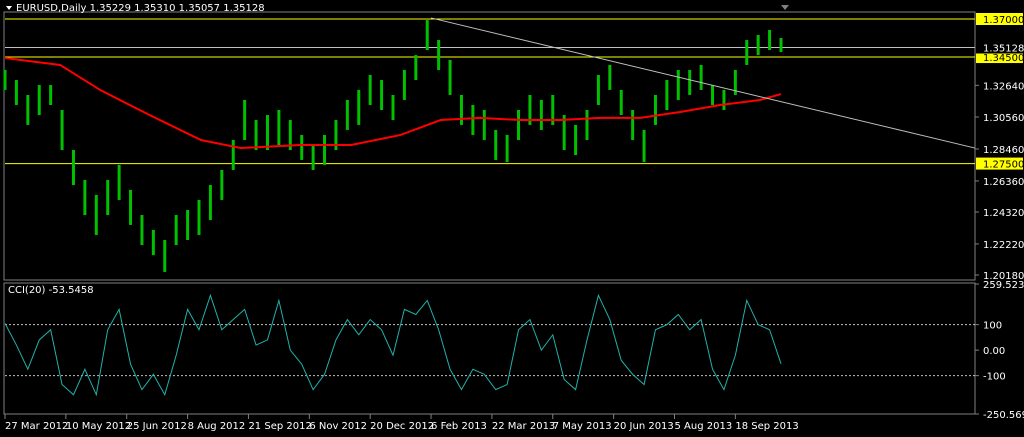 The image size is (1024, 437). I want to click on x-tick-label: 8 Aug 2012, so click(217, 426).